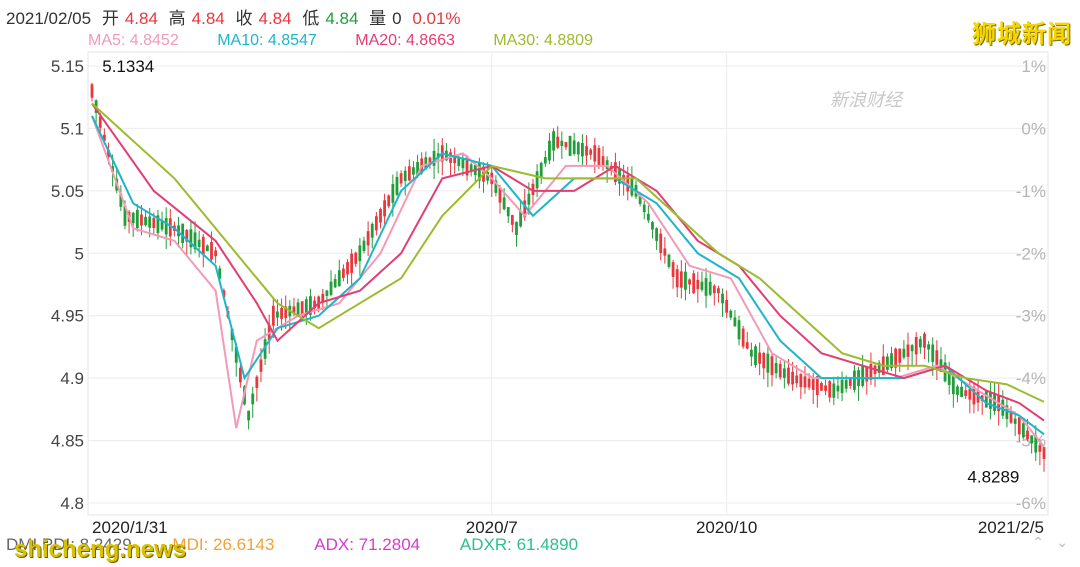  What do you see at coordinates (267, 40) in the screenshot?
I see `ma10-legend: MA10: 4.8547` at bounding box center [267, 40].